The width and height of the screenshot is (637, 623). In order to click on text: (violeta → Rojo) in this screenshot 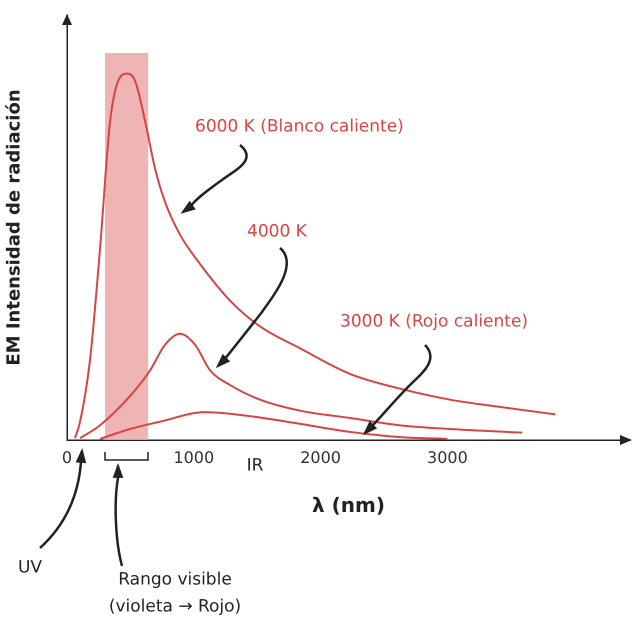, I will do `click(175, 606)`.